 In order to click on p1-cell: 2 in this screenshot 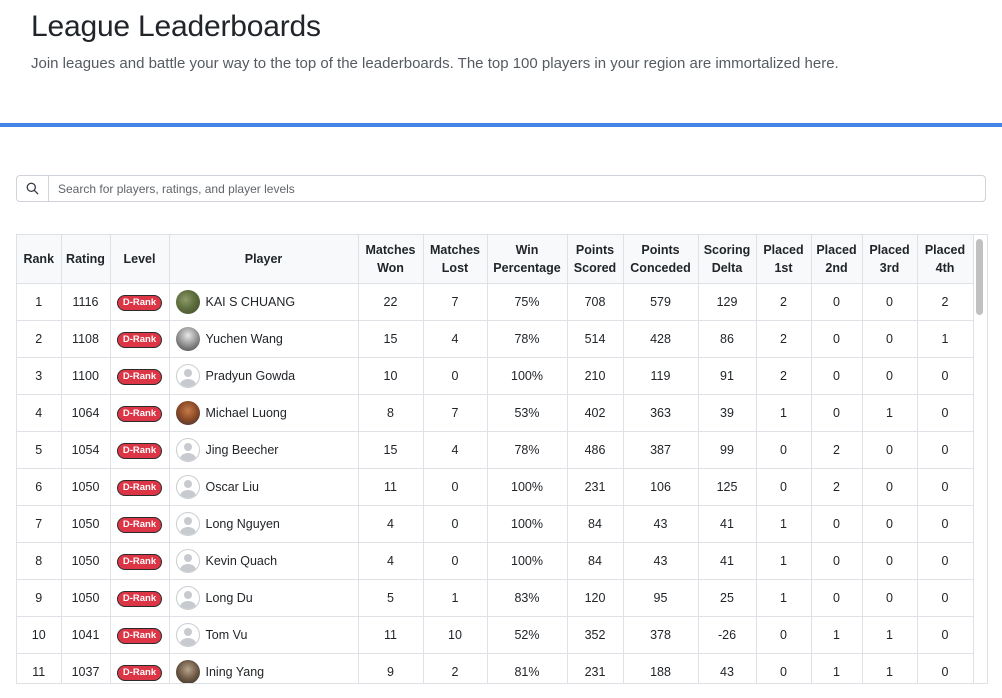, I will do `click(784, 302)`.